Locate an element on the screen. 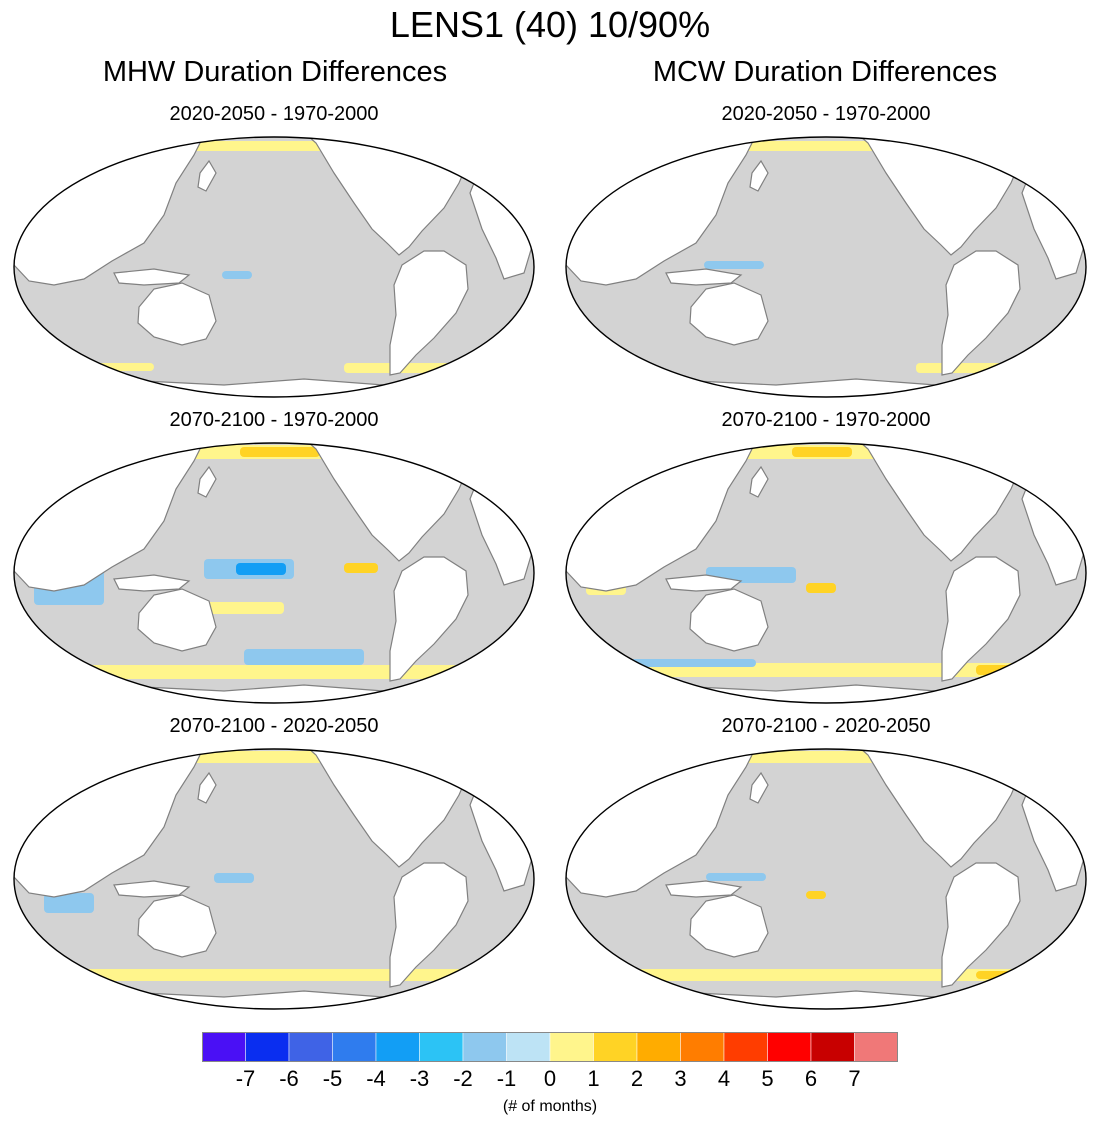  map-panel-6: 2070-2100 - 2020-2050 is located at coordinates (826, 865).